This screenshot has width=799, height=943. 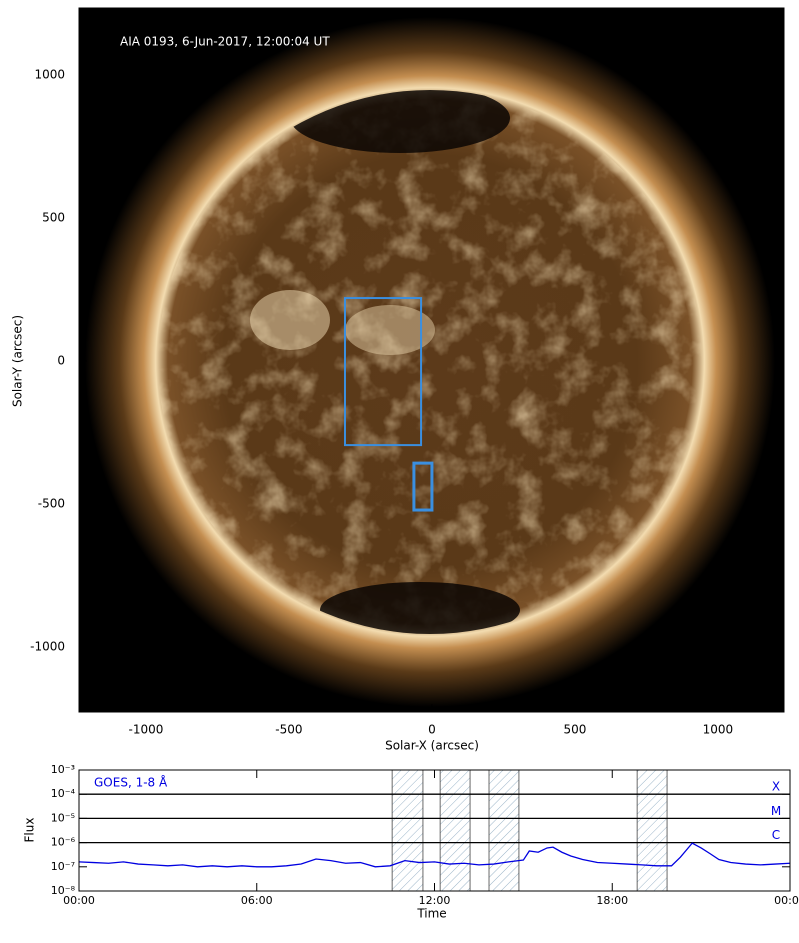 I want to click on y-tick-label: 10⁻⁷, so click(x=63, y=866).